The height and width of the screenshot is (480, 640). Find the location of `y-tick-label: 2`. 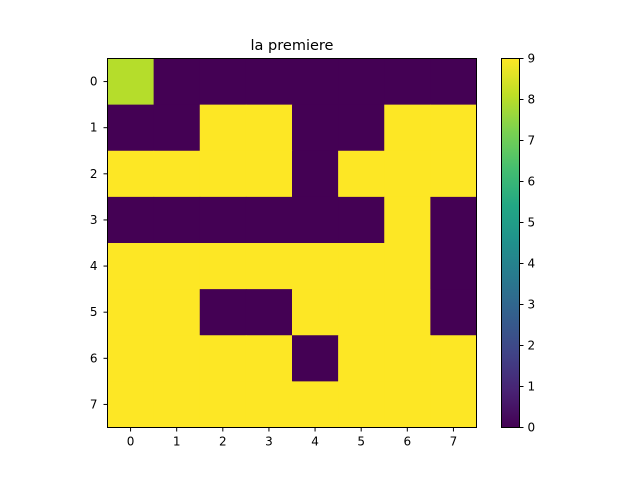

y-tick-label: 2 is located at coordinates (94, 174).